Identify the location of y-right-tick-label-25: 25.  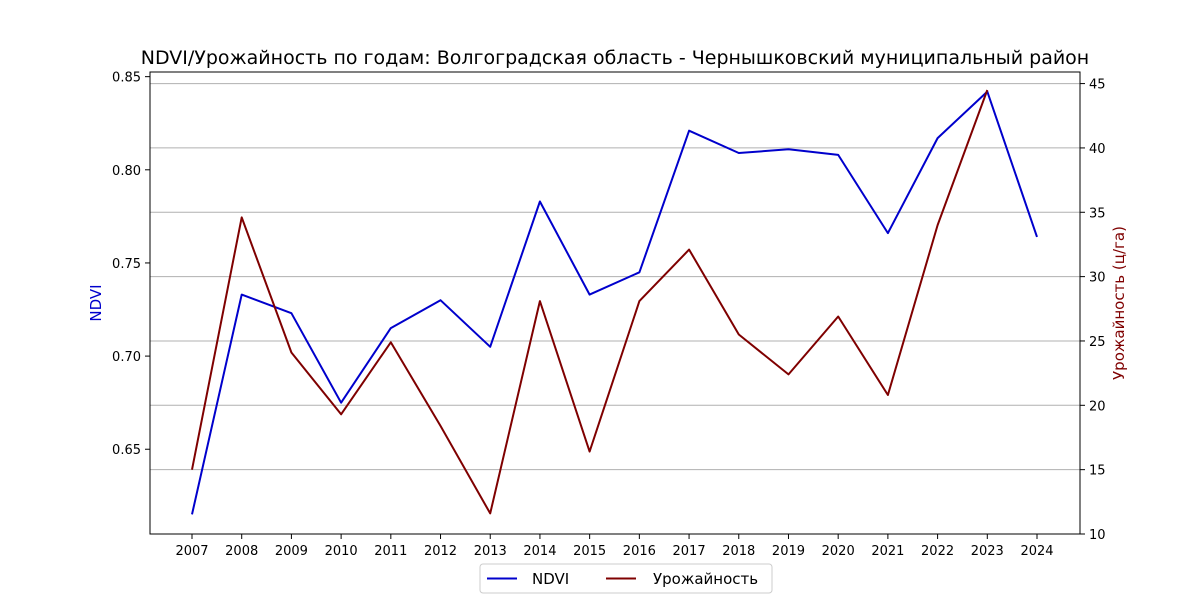
(1097, 342).